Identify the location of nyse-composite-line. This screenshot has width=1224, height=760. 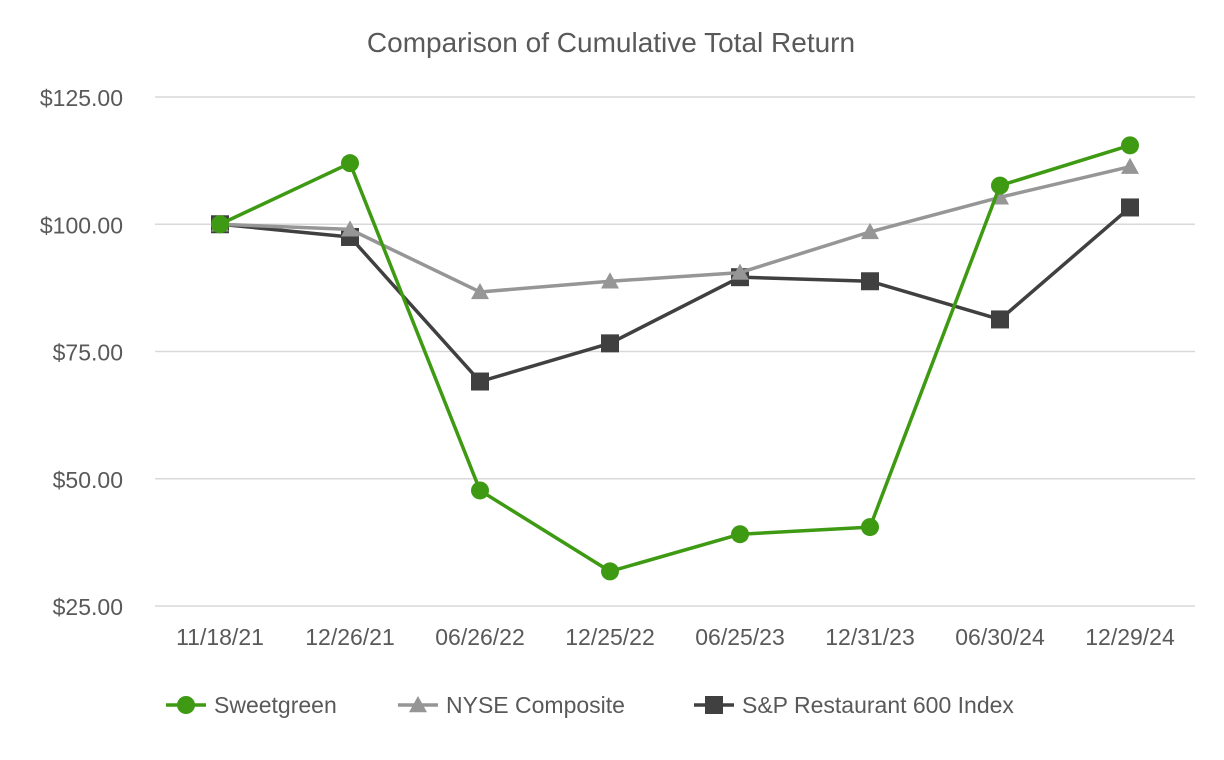
(675, 229).